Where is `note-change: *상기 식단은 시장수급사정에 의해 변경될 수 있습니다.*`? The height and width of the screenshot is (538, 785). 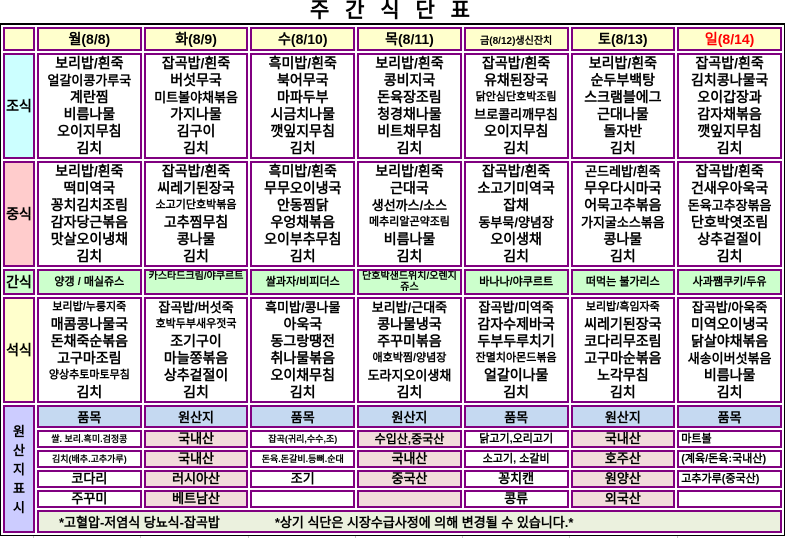
note-change: *상기 식단은 시장수급사정에 의해 변경될 수 있습니다.* is located at coordinates (424, 522).